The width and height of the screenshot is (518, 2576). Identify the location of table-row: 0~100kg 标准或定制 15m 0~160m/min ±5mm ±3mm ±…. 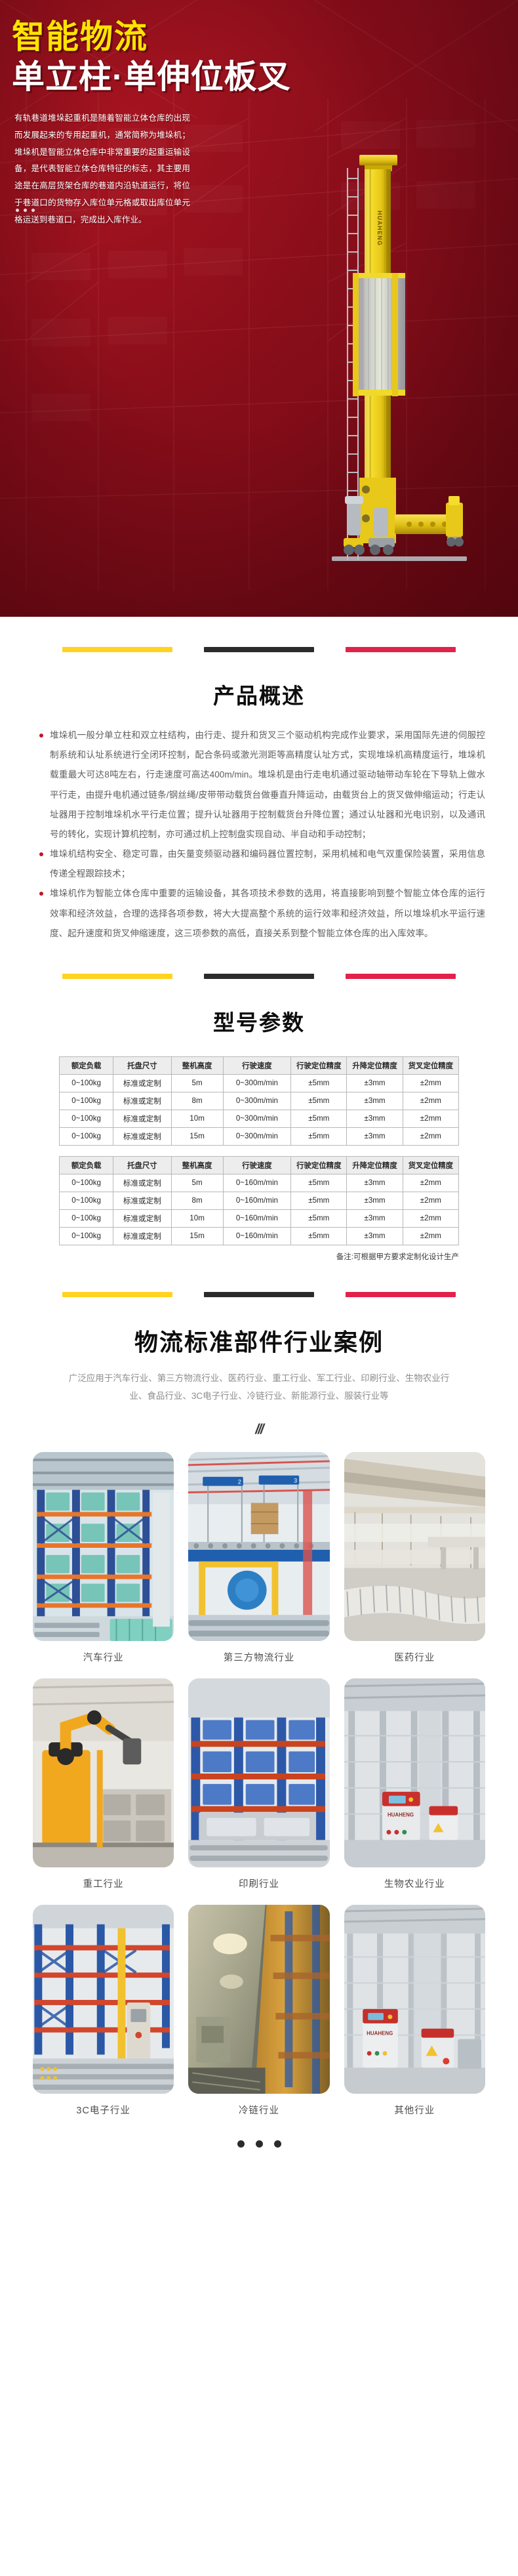
(259, 1235).